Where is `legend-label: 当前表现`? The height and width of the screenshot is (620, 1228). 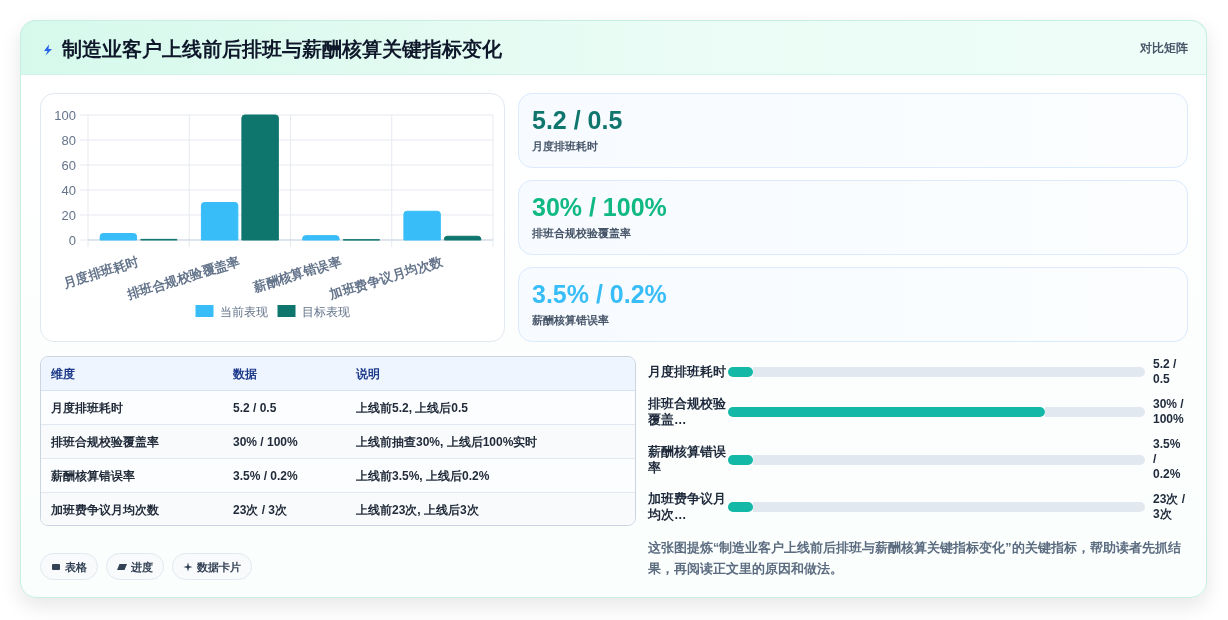 legend-label: 当前表现 is located at coordinates (243, 311).